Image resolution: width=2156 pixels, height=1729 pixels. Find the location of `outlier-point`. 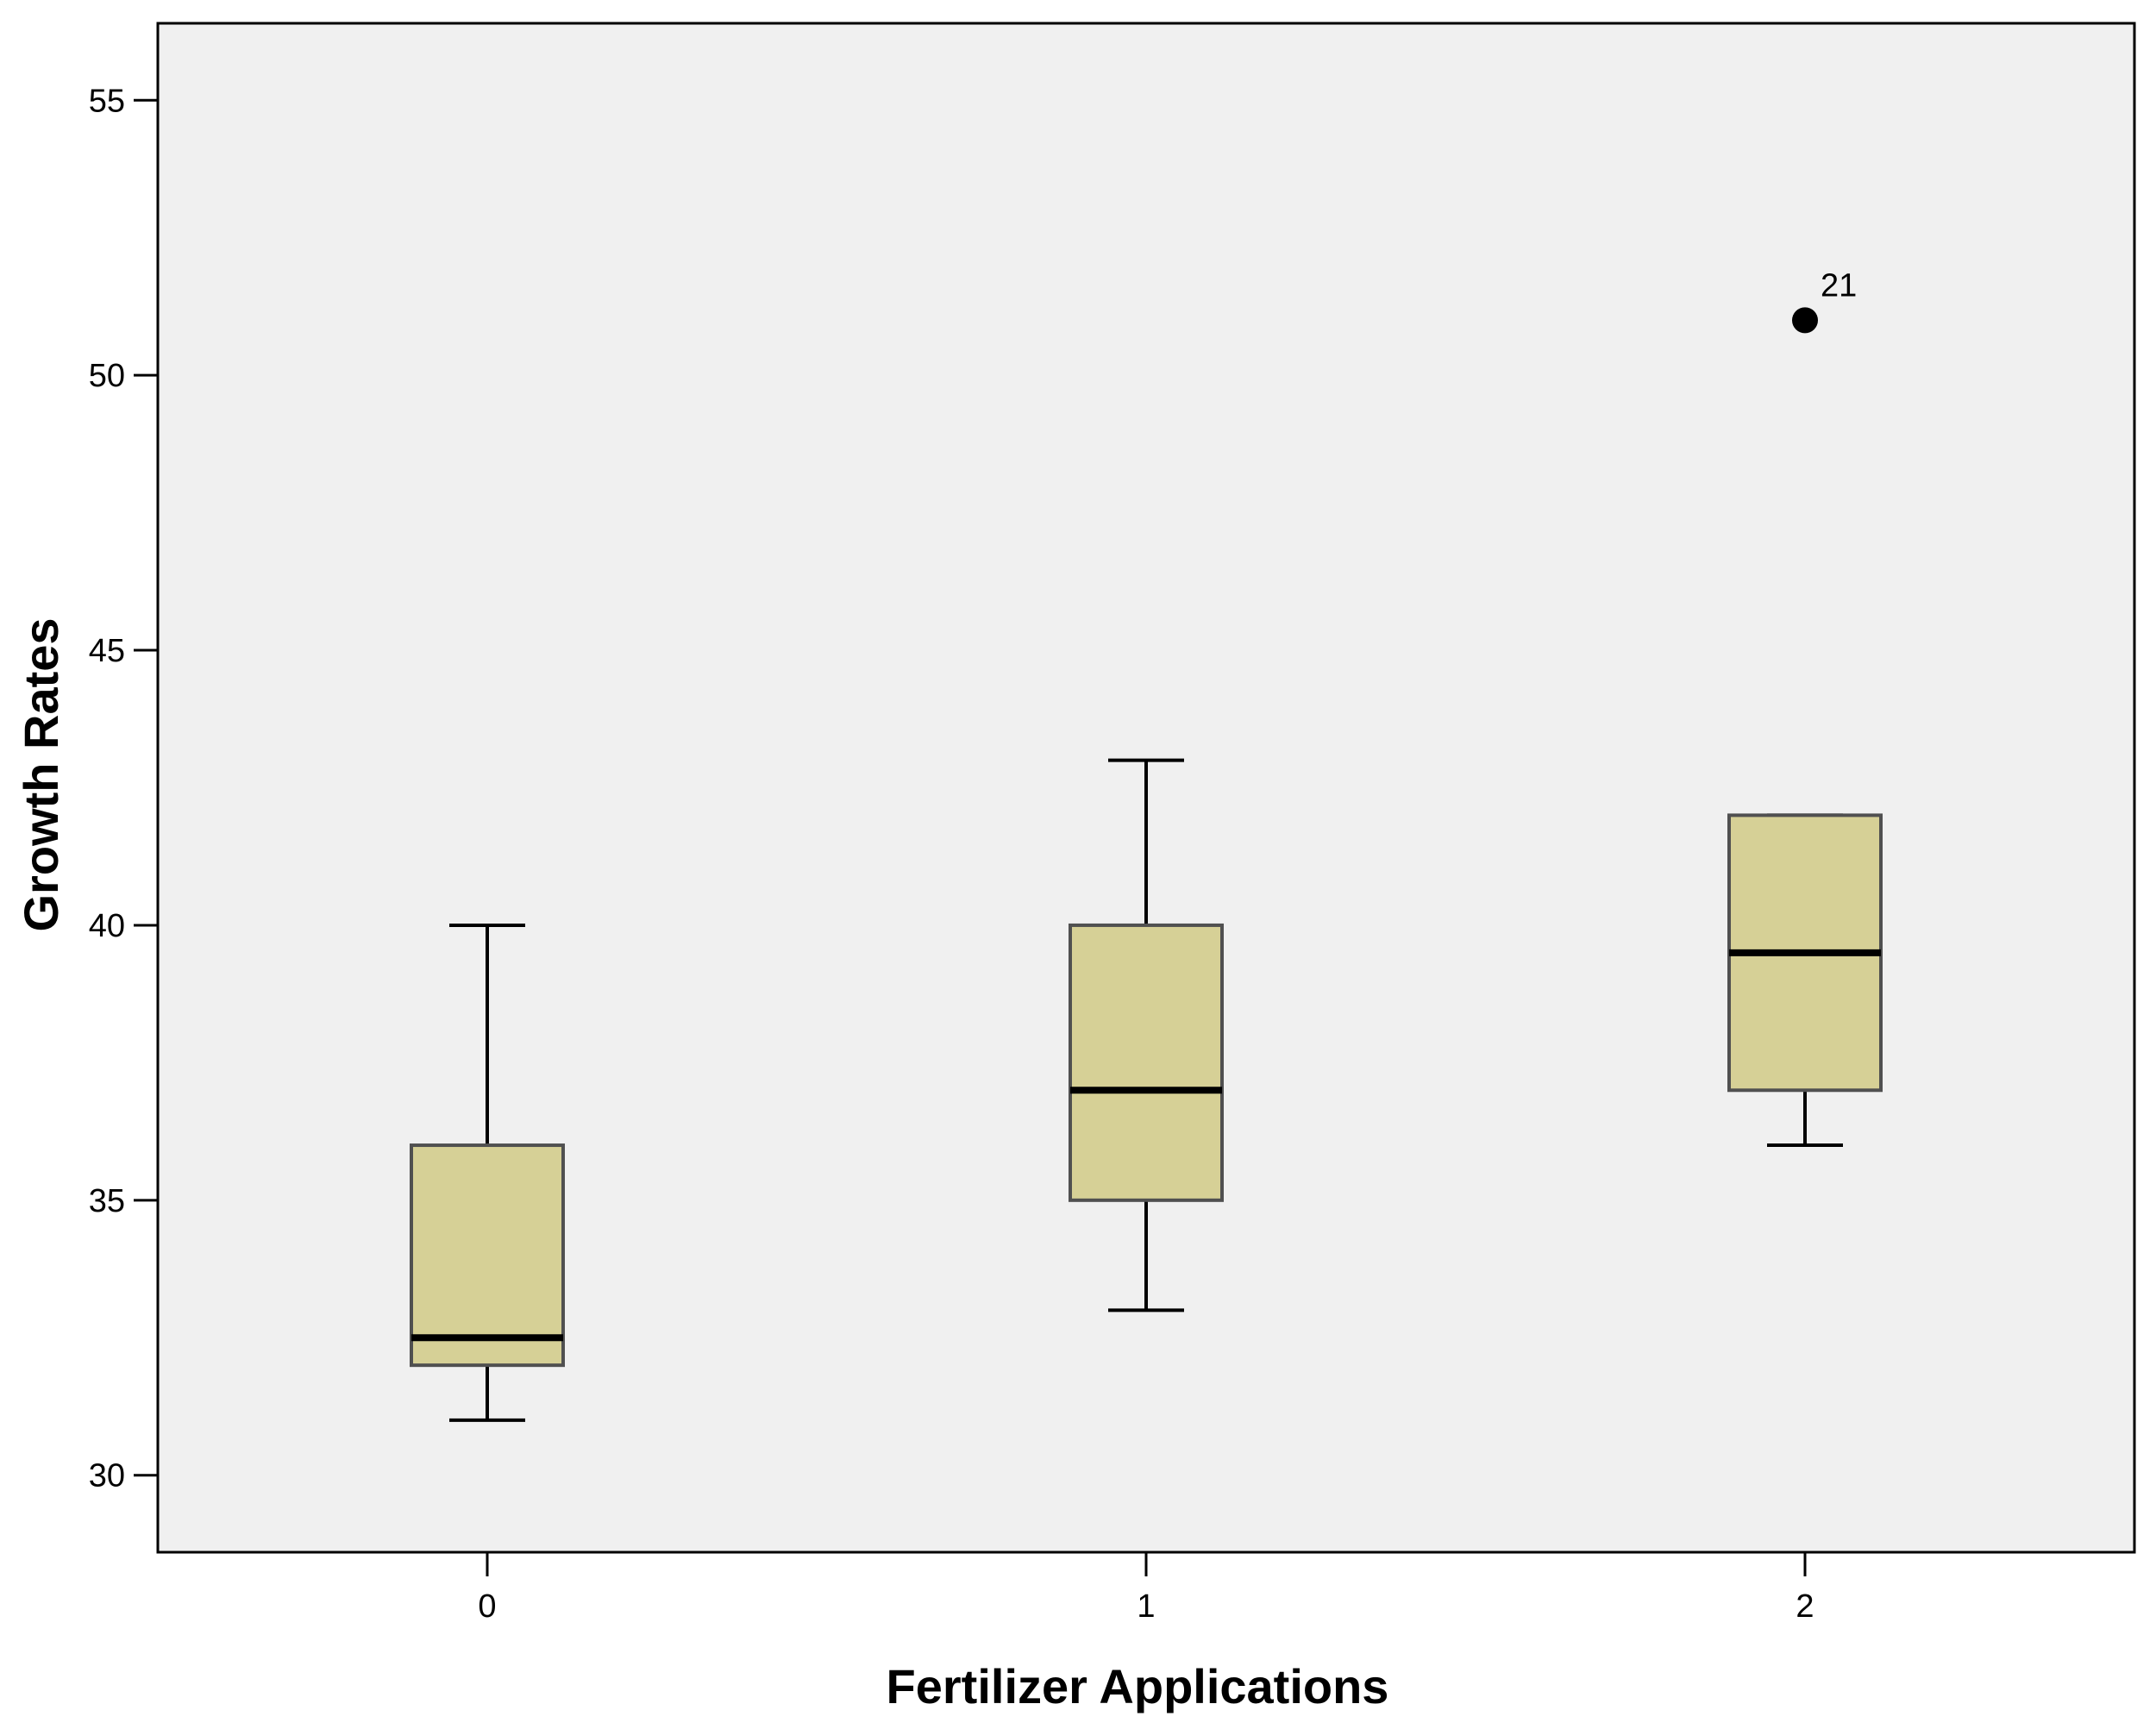

outlier-point is located at coordinates (1805, 321).